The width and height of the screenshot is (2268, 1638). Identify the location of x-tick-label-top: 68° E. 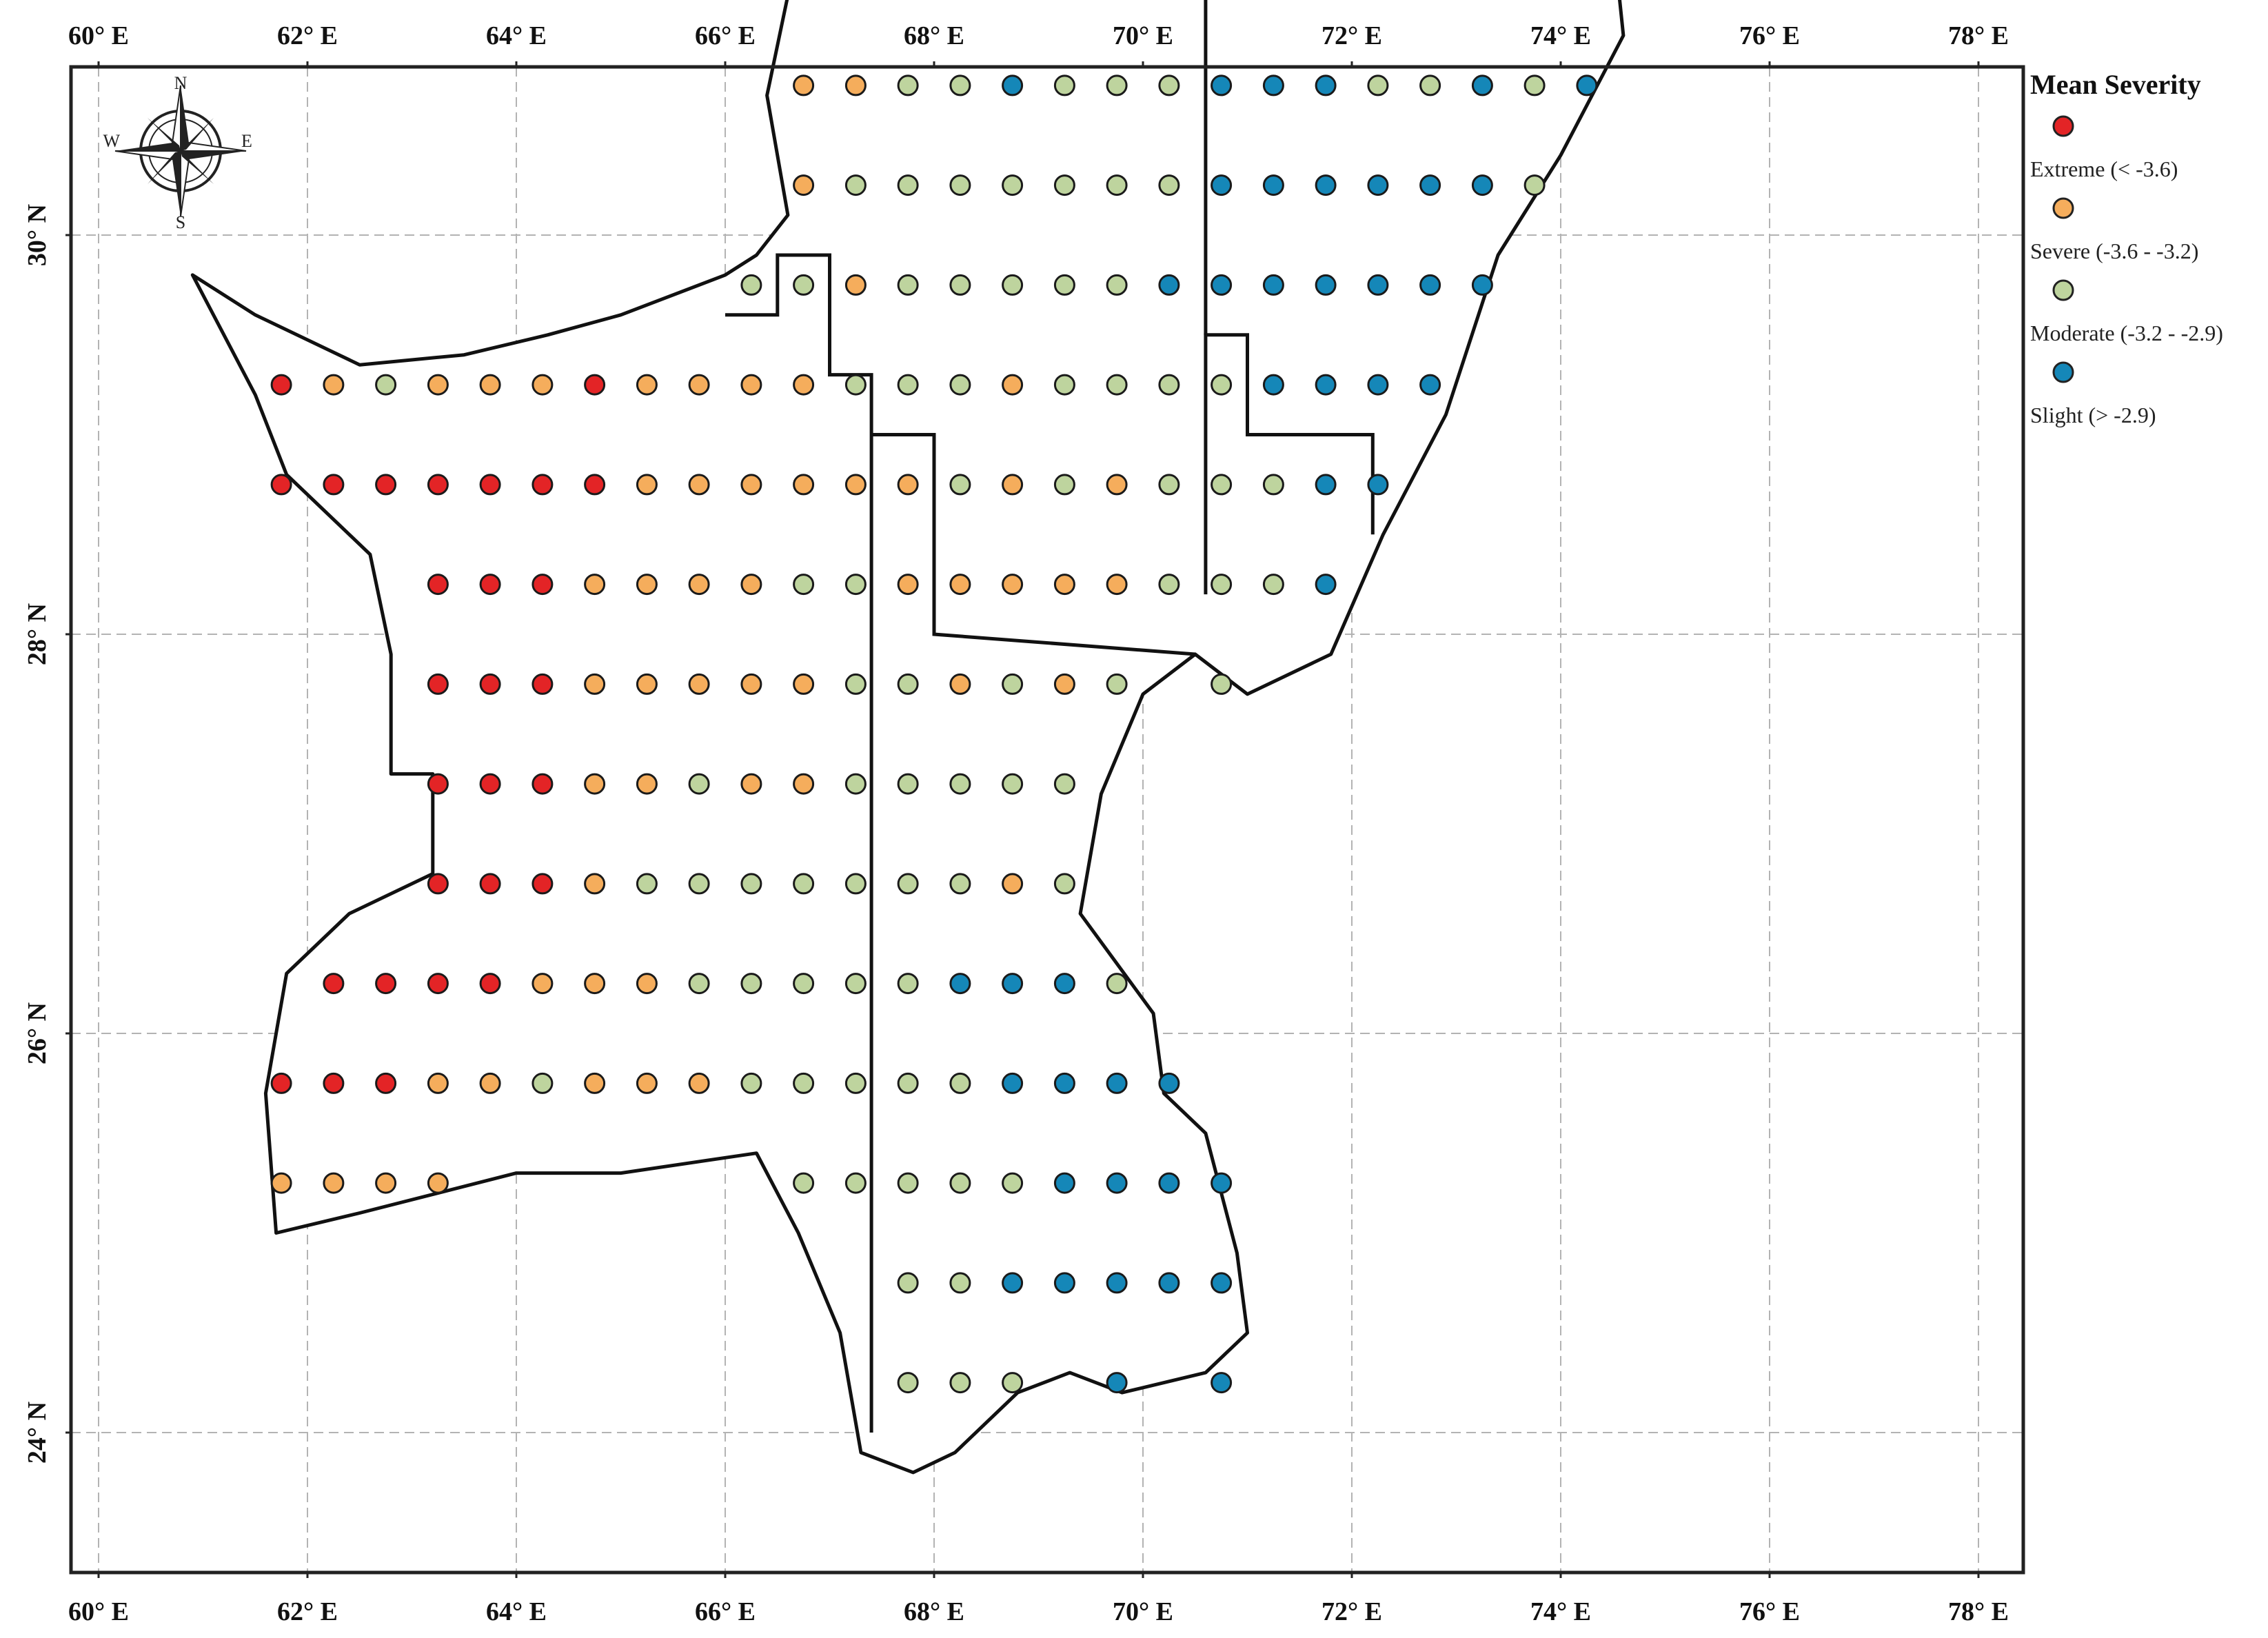
(934, 36).